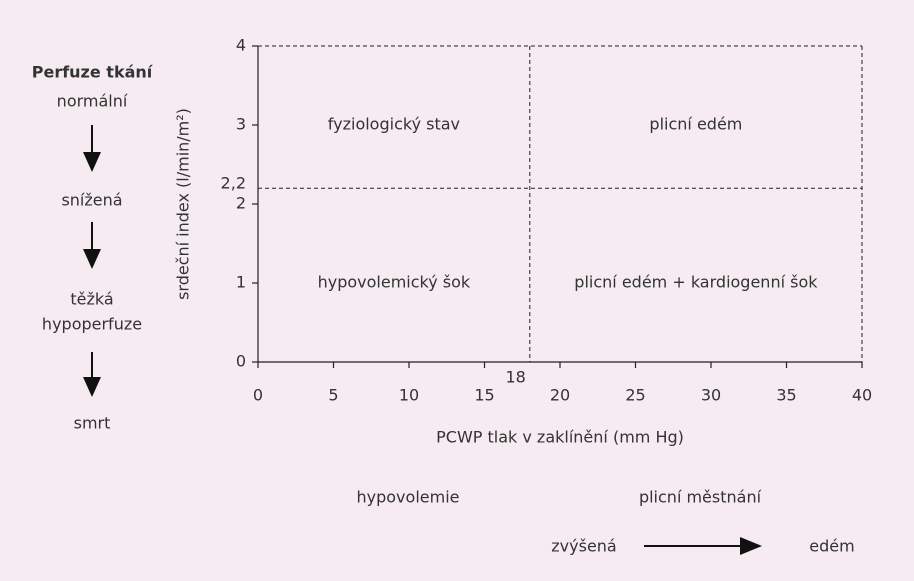  What do you see at coordinates (92, 324) in the screenshot?
I see `stage: hypoperfuze` at bounding box center [92, 324].